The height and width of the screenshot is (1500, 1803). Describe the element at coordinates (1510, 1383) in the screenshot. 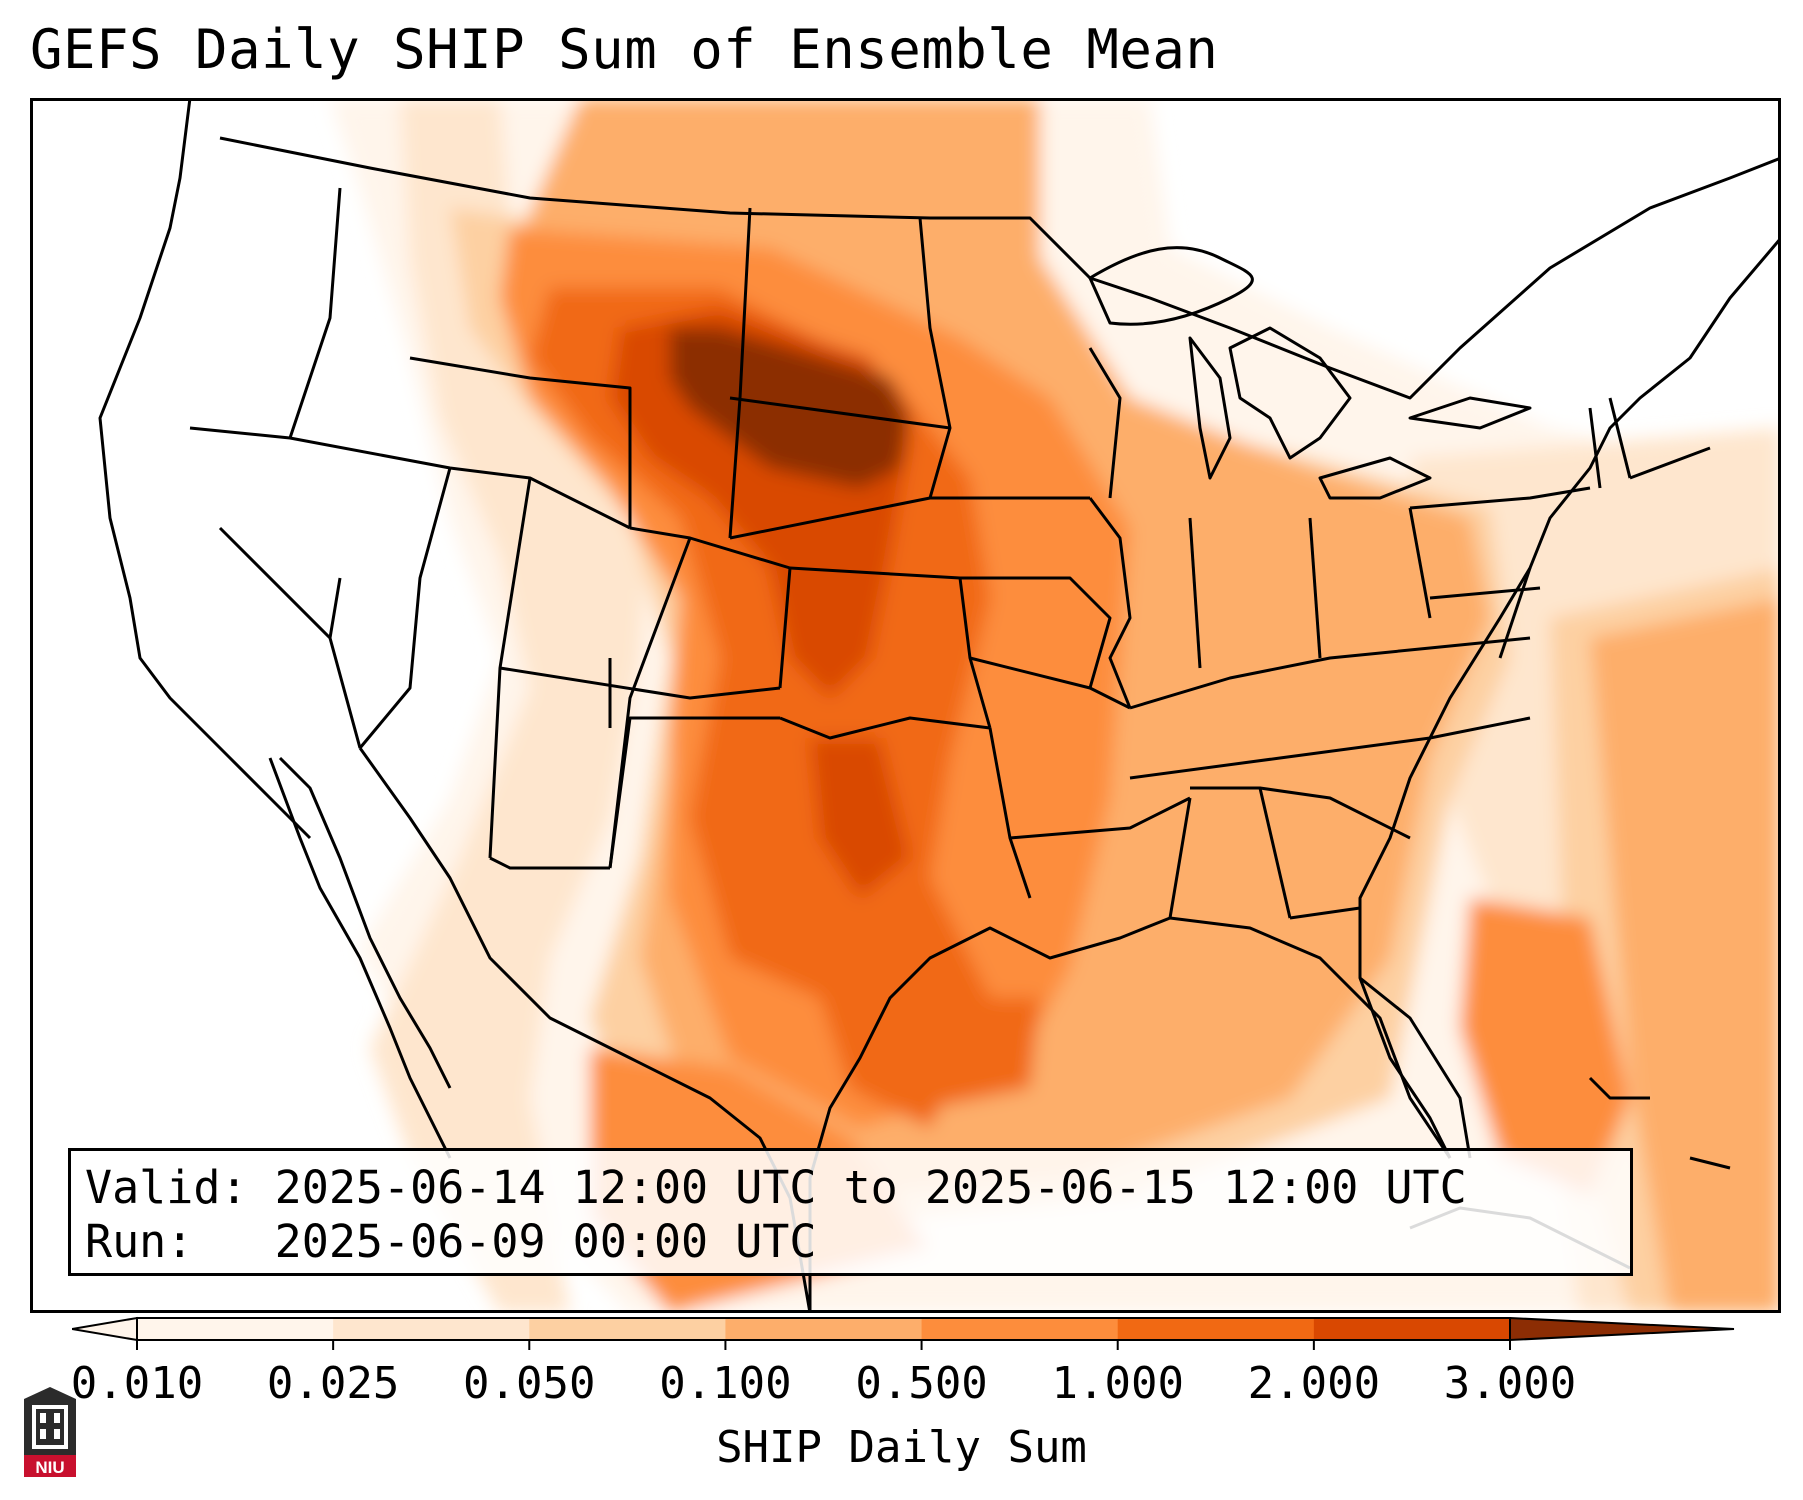

I see `colorbar-tick-label: 3.000` at that location.